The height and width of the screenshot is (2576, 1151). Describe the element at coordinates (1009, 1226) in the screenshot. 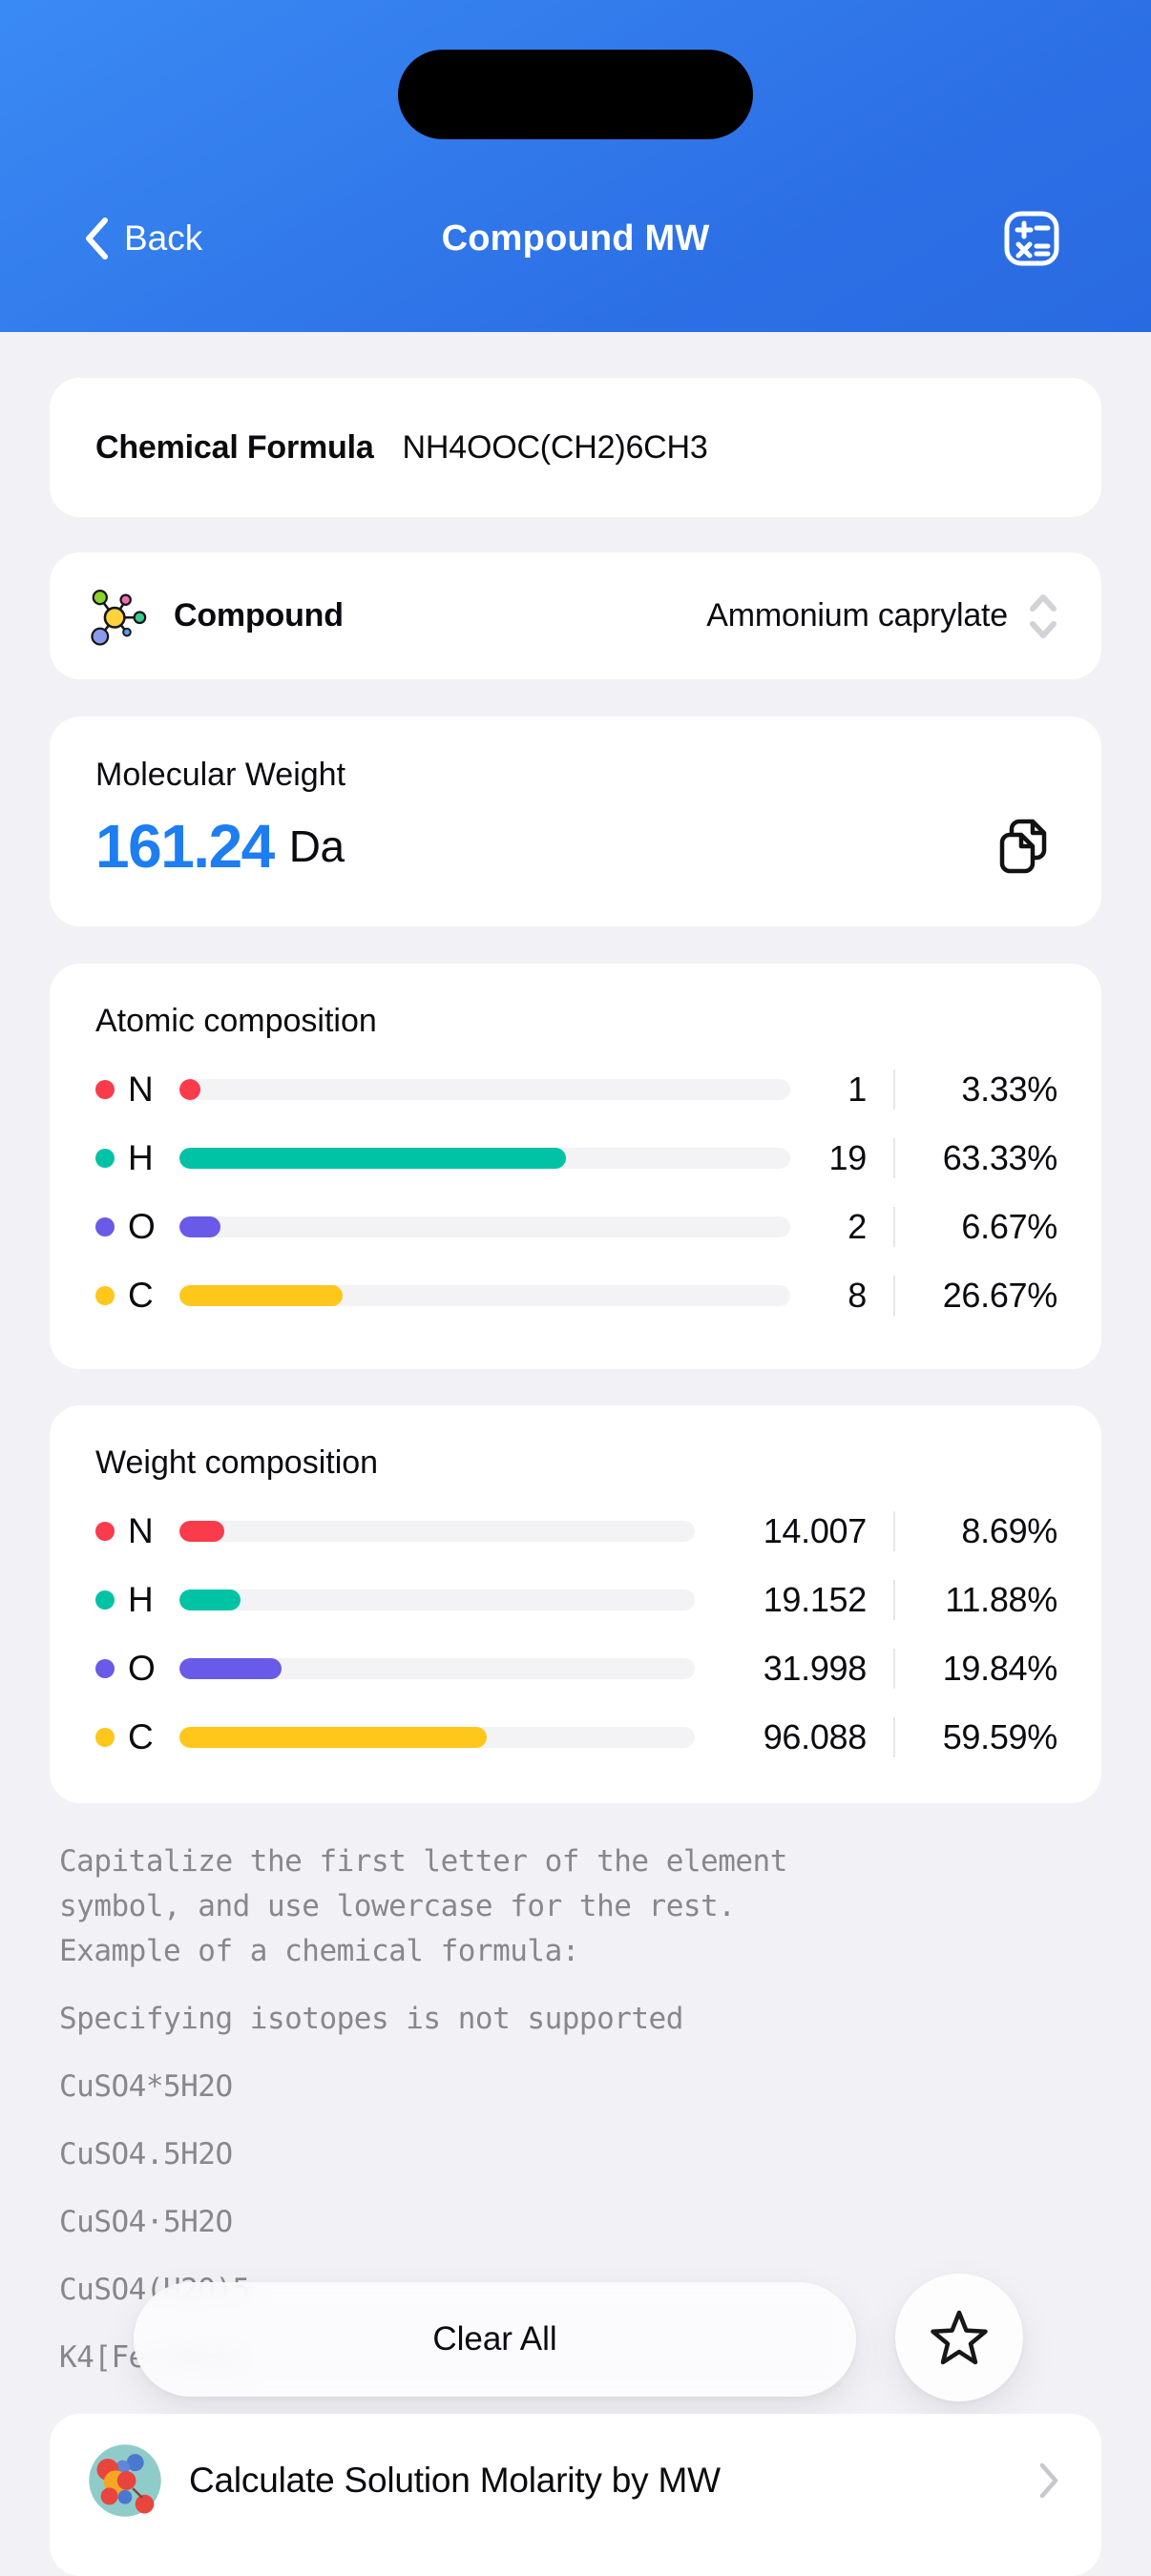

I see `atom-percent: 6.67%` at that location.